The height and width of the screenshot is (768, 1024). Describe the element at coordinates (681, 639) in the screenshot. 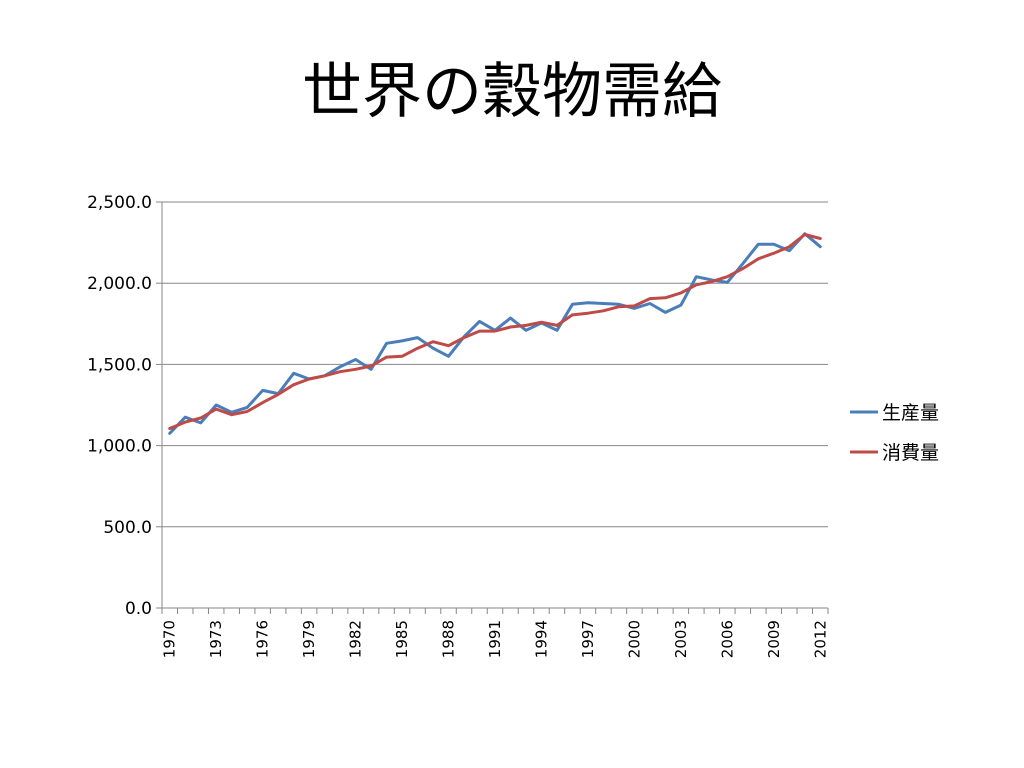

I see `x-tick-label: 2003` at that location.